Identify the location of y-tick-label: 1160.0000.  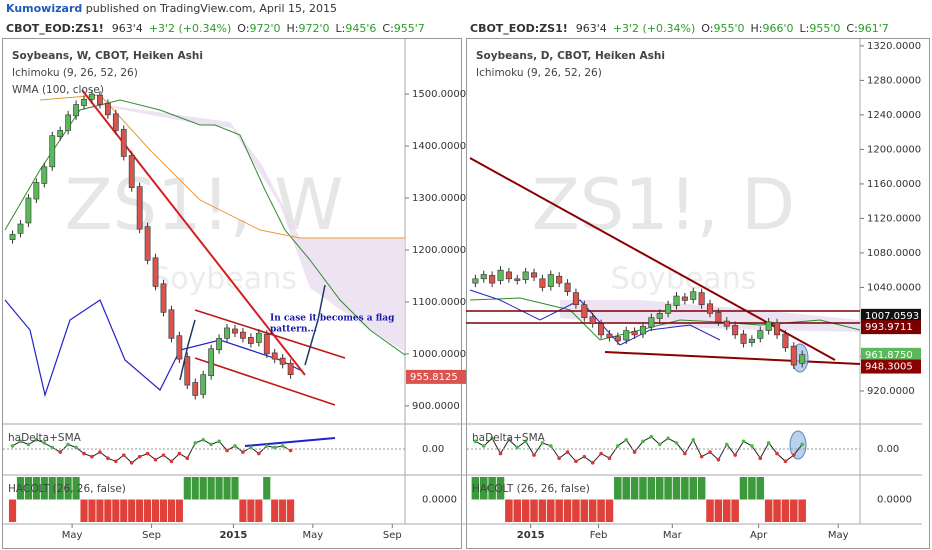
(894, 184).